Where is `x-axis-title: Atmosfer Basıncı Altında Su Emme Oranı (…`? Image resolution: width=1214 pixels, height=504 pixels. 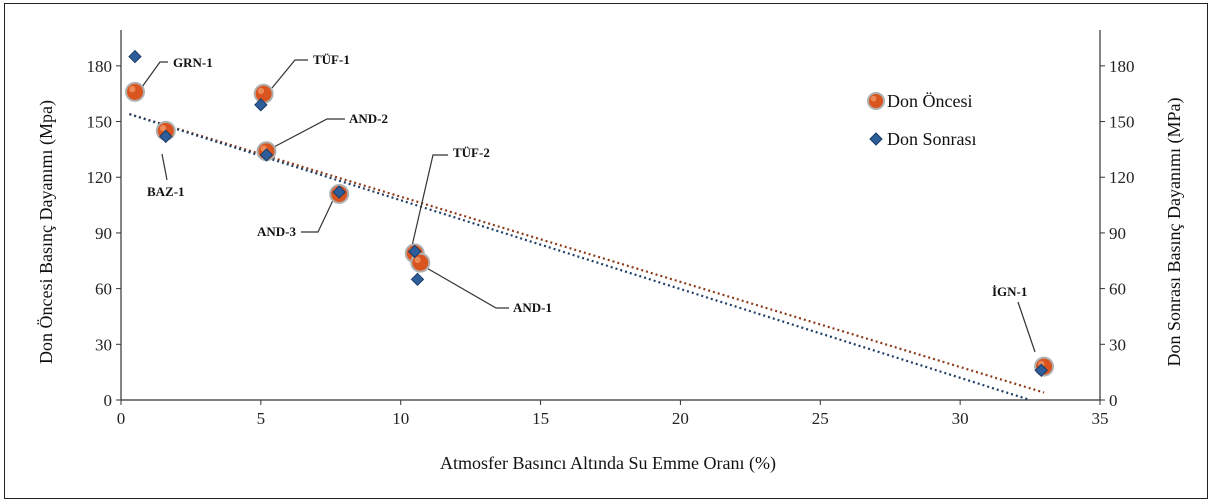 x-axis-title: Atmosfer Basıncı Altında Su Emme Oranı (… is located at coordinates (608, 463).